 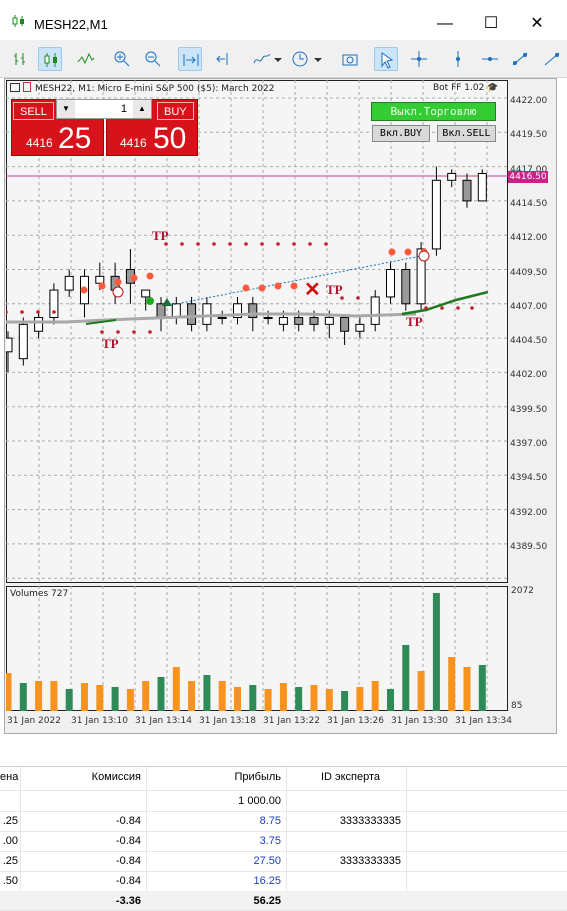 What do you see at coordinates (9, 777) in the screenshot?
I see `col-price: ена` at bounding box center [9, 777].